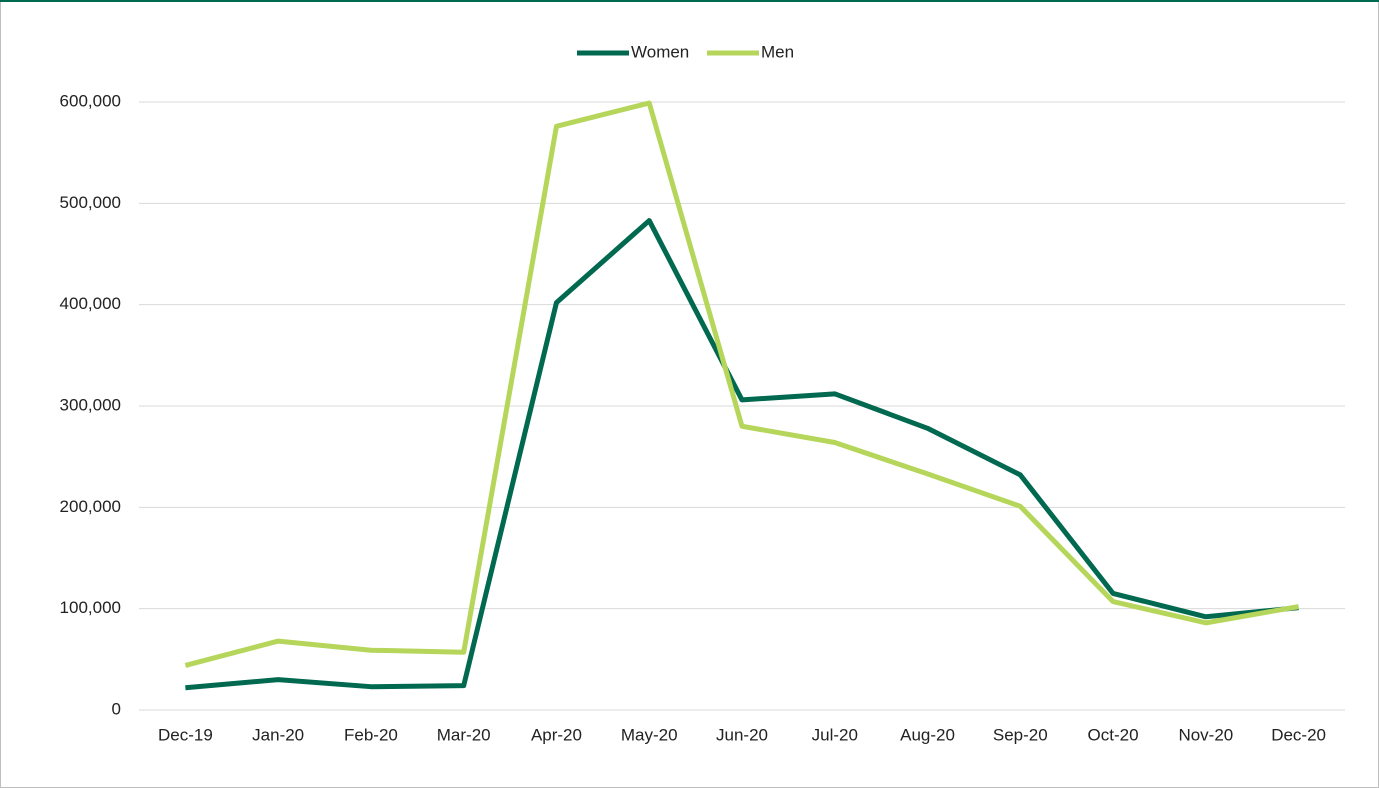 The width and height of the screenshot is (1379, 788). Describe the element at coordinates (1020, 734) in the screenshot. I see `x-tick-label: Sep-20` at that location.